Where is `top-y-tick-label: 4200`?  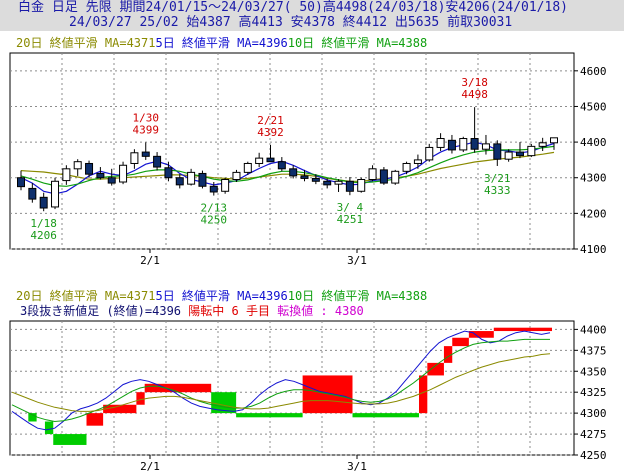
top-y-tick-label: 4200 is located at coordinates (593, 213).